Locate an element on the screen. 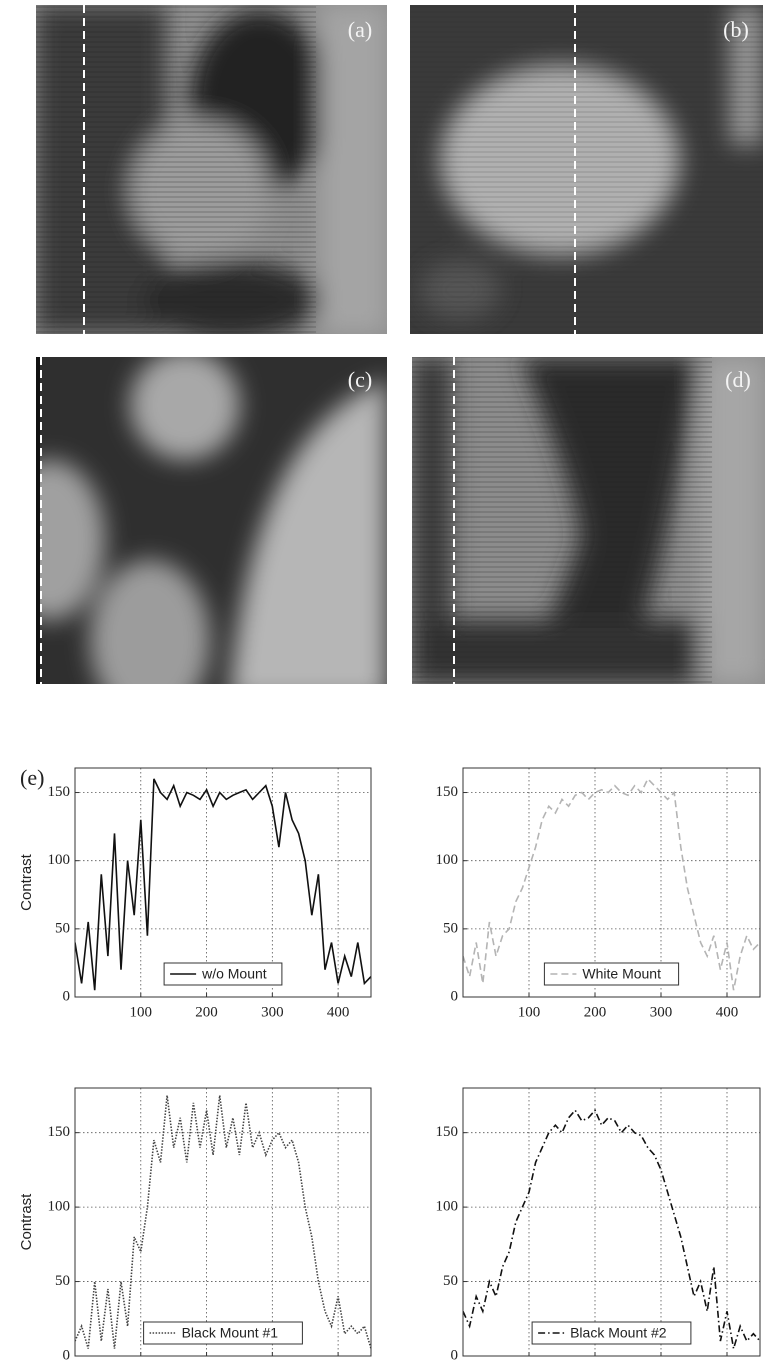 This screenshot has width=769, height=1364. legend-label: Black Mount #2 is located at coordinates (618, 1333).